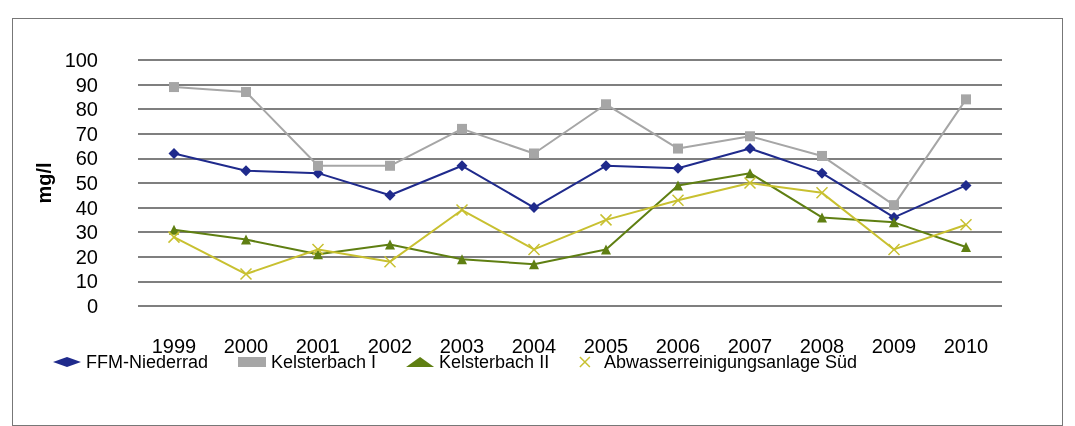 This screenshot has width=1075, height=426. I want to click on legend-label: Kelsterbach I, so click(324, 362).